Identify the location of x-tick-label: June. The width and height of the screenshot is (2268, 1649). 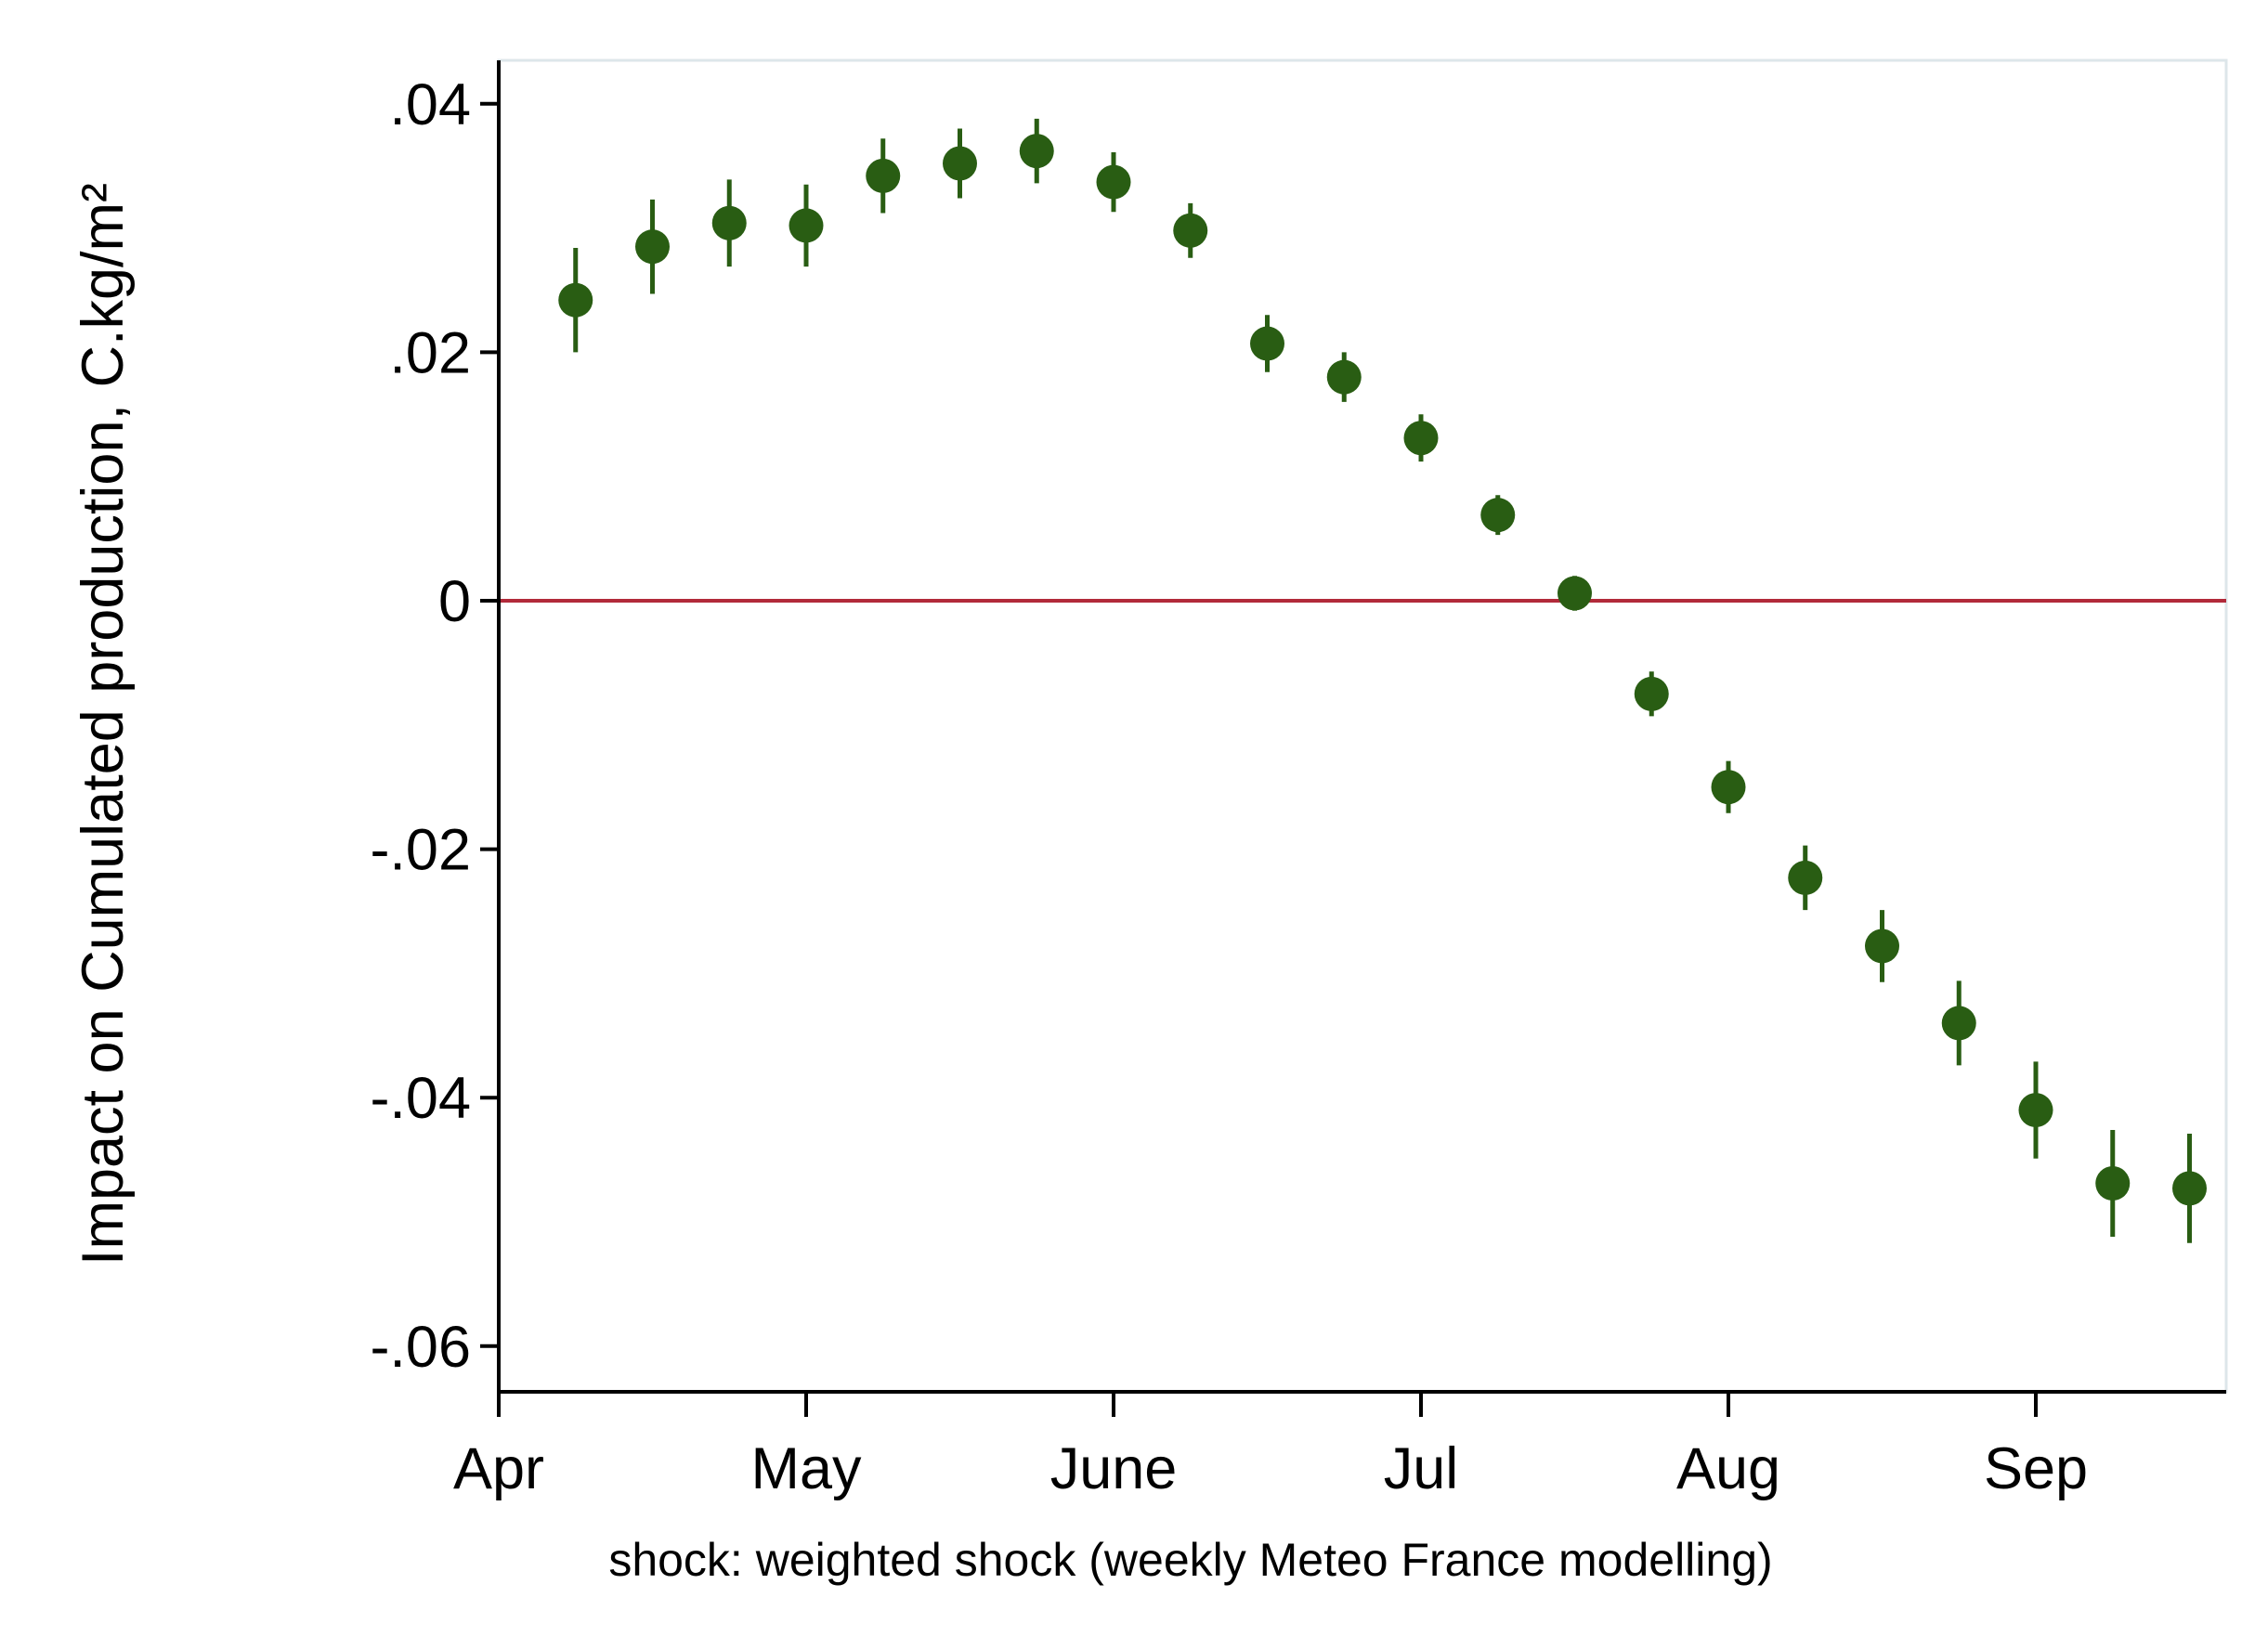
(1114, 1468).